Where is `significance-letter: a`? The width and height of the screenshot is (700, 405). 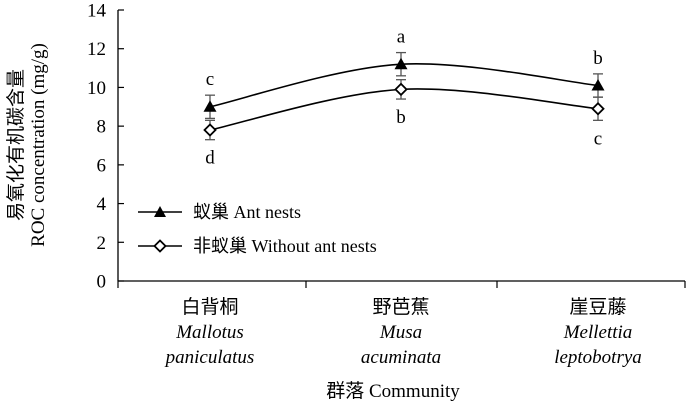
significance-letter: a is located at coordinates (401, 37).